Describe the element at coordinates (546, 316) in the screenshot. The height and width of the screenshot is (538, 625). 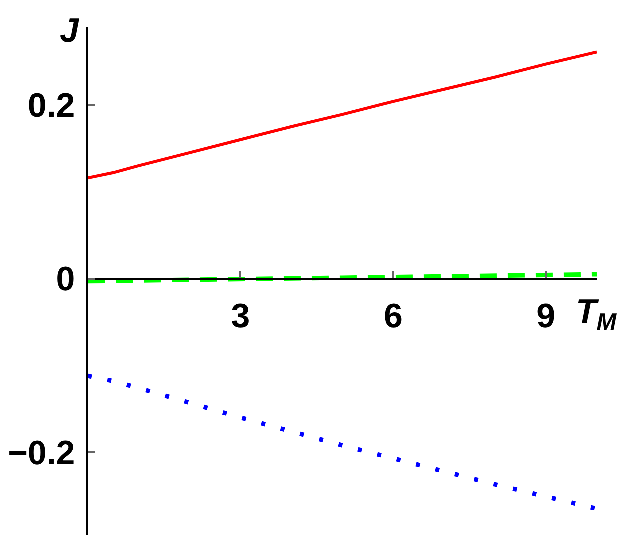
I see `x-tick-label: 9` at that location.